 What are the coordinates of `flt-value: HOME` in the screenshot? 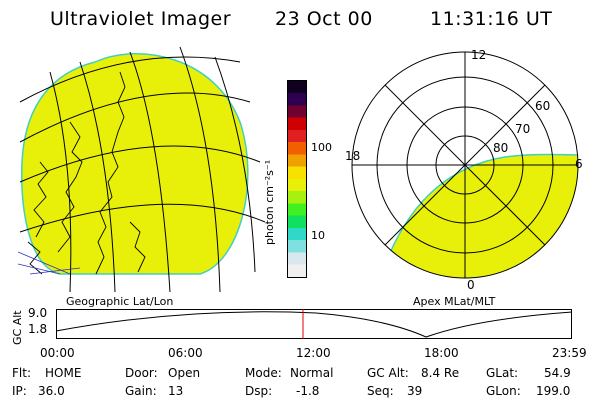 It's located at (63, 373).